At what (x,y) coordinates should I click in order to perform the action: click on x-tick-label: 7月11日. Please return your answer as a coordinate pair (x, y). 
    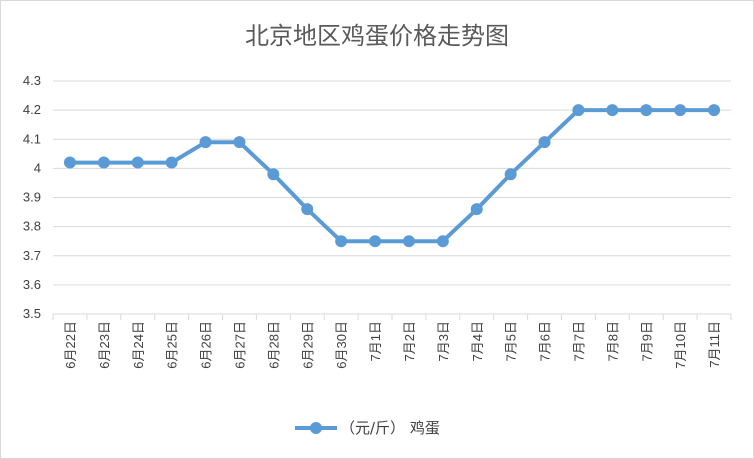
    Looking at the image, I should click on (714, 344).